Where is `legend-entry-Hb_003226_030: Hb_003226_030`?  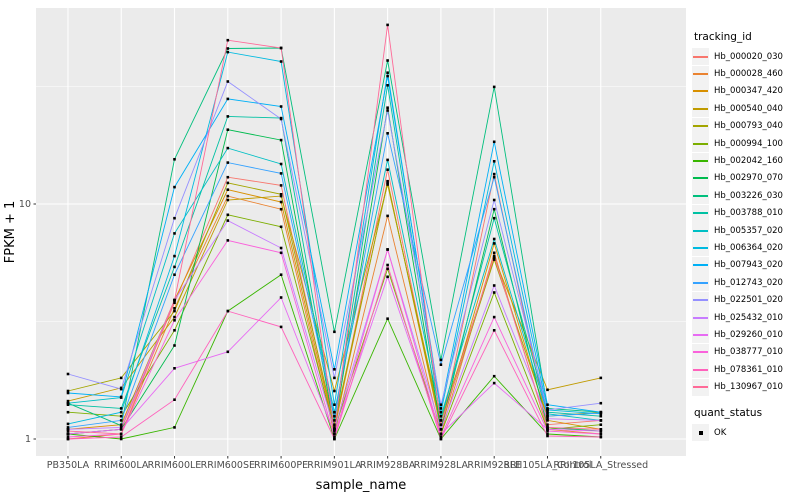
legend-entry-Hb_003226_030: Hb_003226_030 is located at coordinates (746, 196).